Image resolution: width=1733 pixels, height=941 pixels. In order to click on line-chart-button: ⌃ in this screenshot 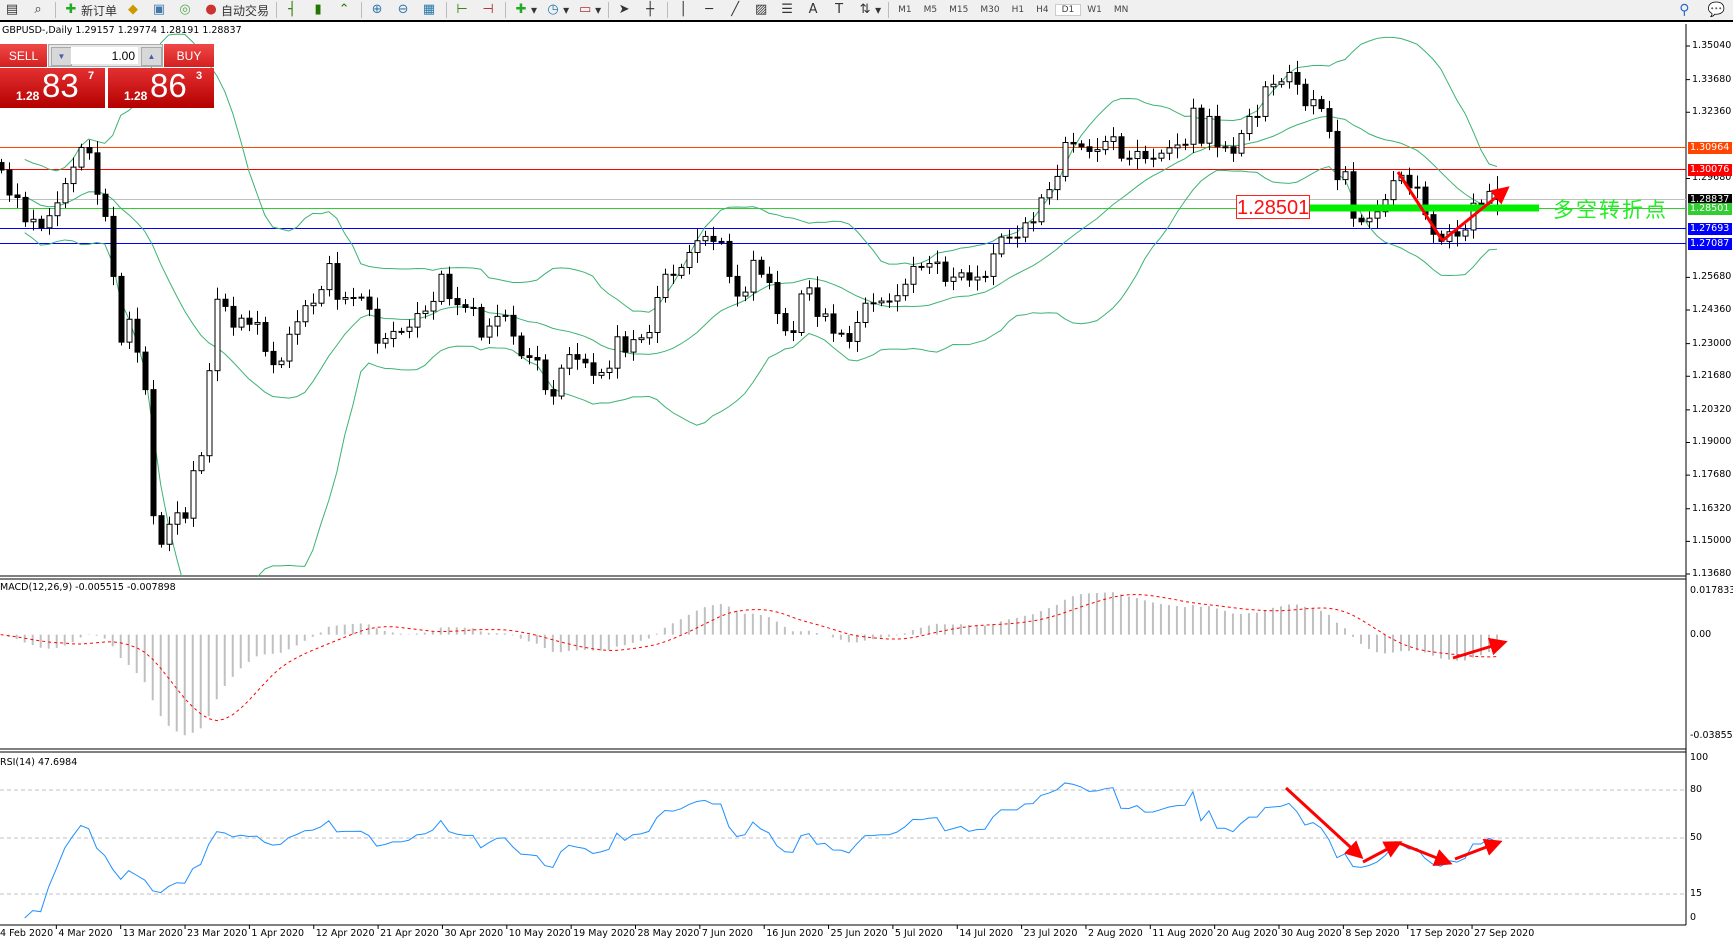, I will do `click(345, 10)`.